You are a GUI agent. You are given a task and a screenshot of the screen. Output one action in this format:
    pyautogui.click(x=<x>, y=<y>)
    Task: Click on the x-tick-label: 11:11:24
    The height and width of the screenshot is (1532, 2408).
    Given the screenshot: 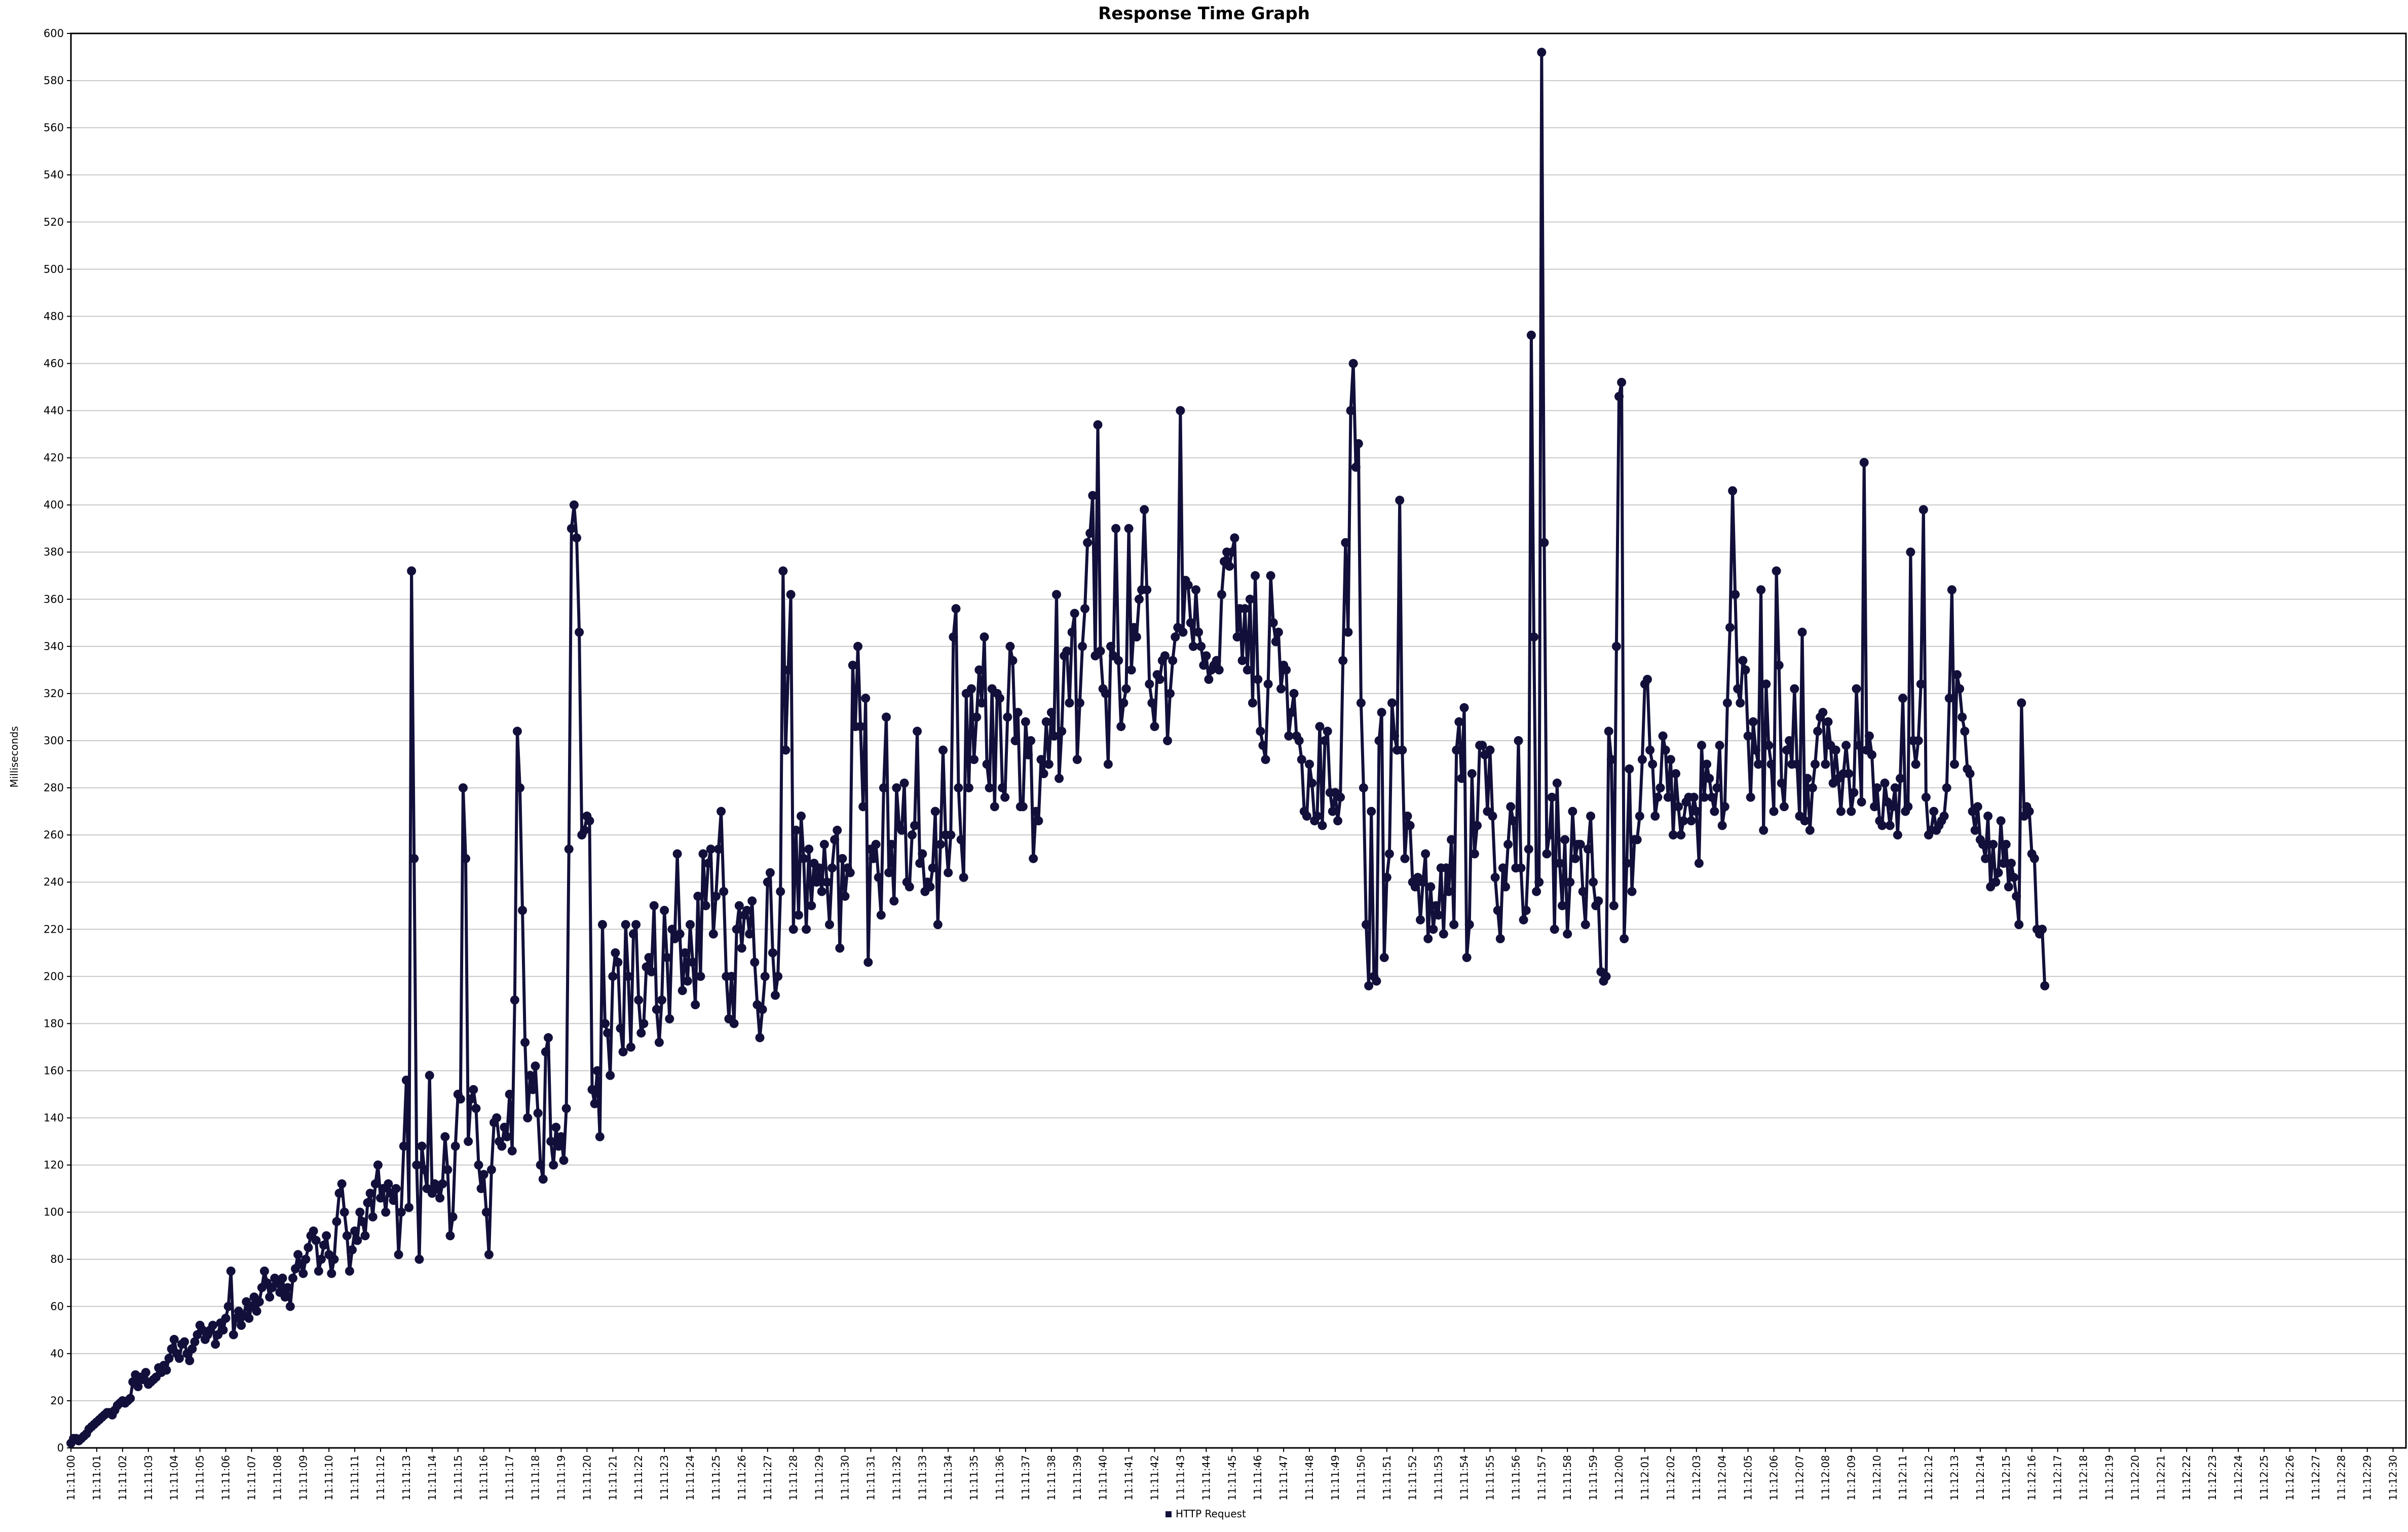 What is the action you would take?
    pyautogui.click(x=690, y=1478)
    